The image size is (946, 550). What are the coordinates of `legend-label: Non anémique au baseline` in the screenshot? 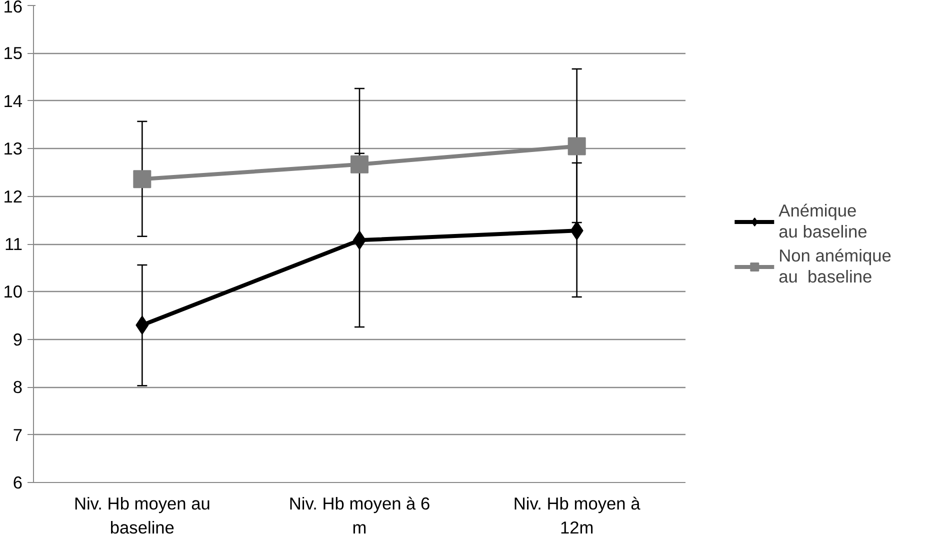 It's located at (835, 266).